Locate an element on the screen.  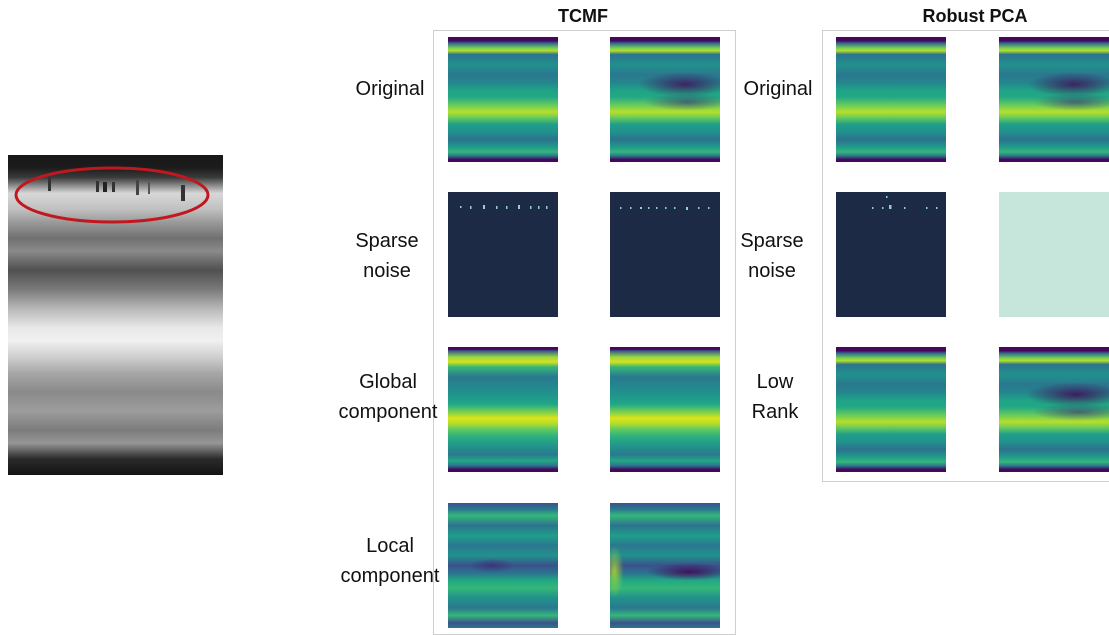
input-image-texture is located at coordinates (115, 315).